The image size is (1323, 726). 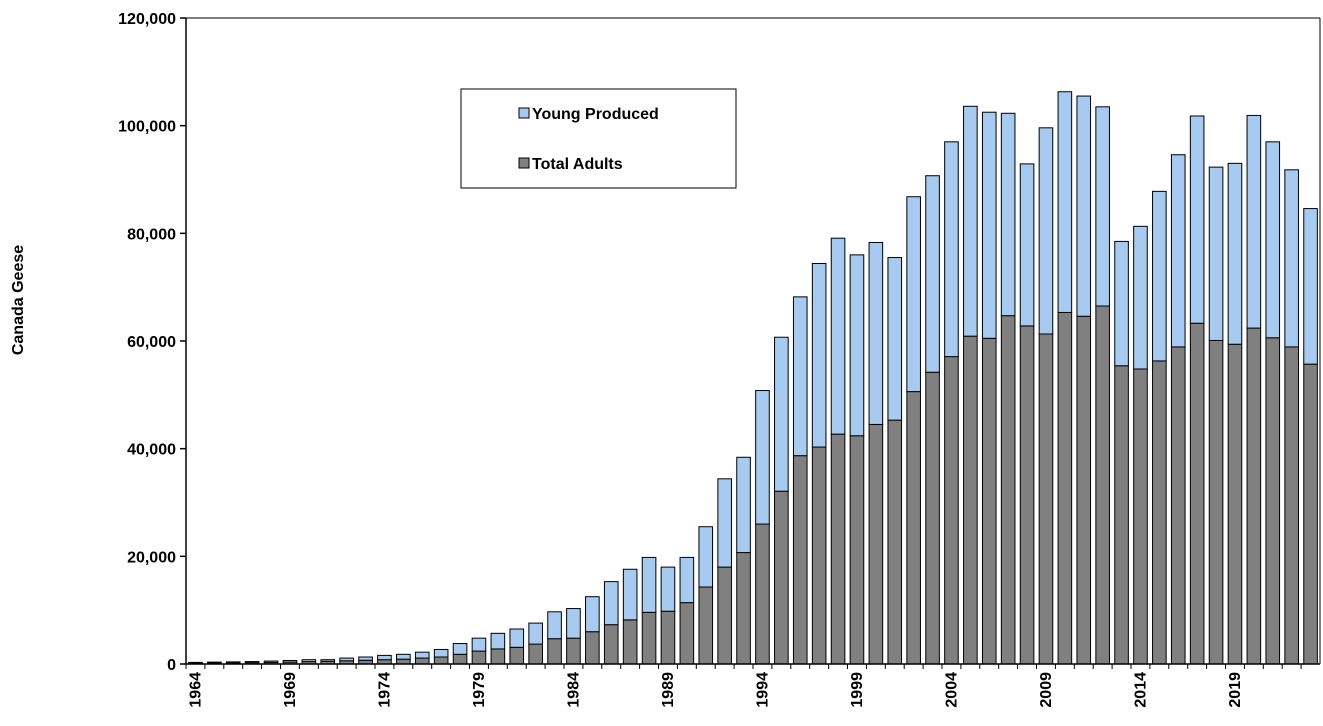 What do you see at coordinates (1159, 512) in the screenshot?
I see `bar-total-adults-2015` at bounding box center [1159, 512].